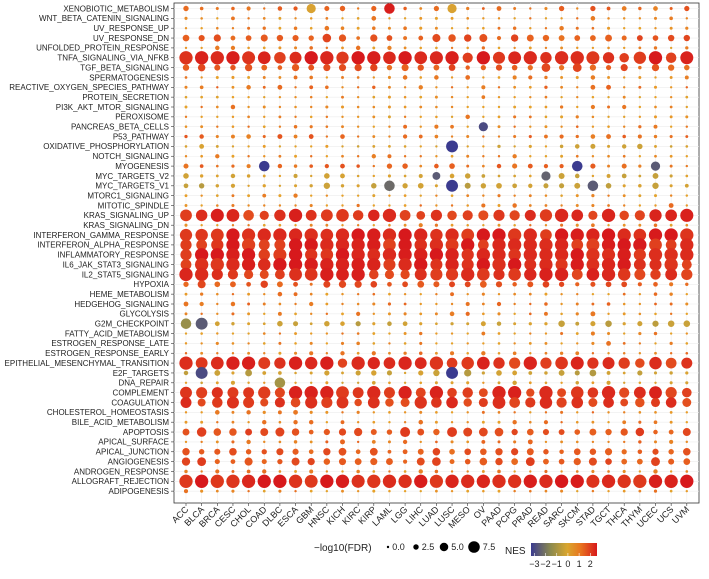 The image size is (709, 579). Describe the element at coordinates (126, 225) in the screenshot. I see `y-tick-label: KRAS_SIGNALING_DN` at that location.